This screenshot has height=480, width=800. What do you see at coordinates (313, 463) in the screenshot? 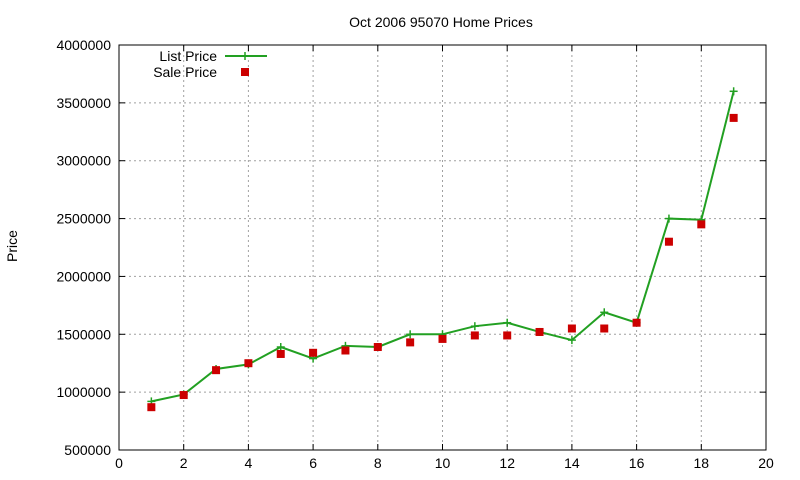
I see `x-tick-label: 6` at bounding box center [313, 463].